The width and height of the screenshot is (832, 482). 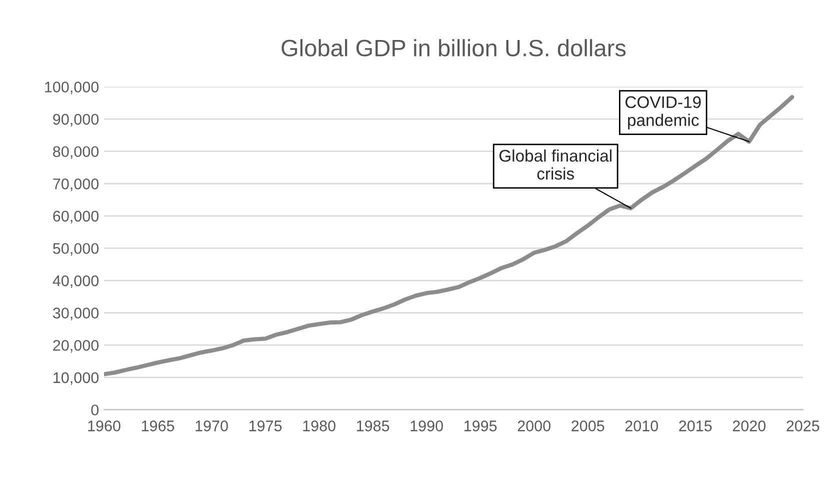 I want to click on y-tick-label: 50,000, so click(x=76, y=249).